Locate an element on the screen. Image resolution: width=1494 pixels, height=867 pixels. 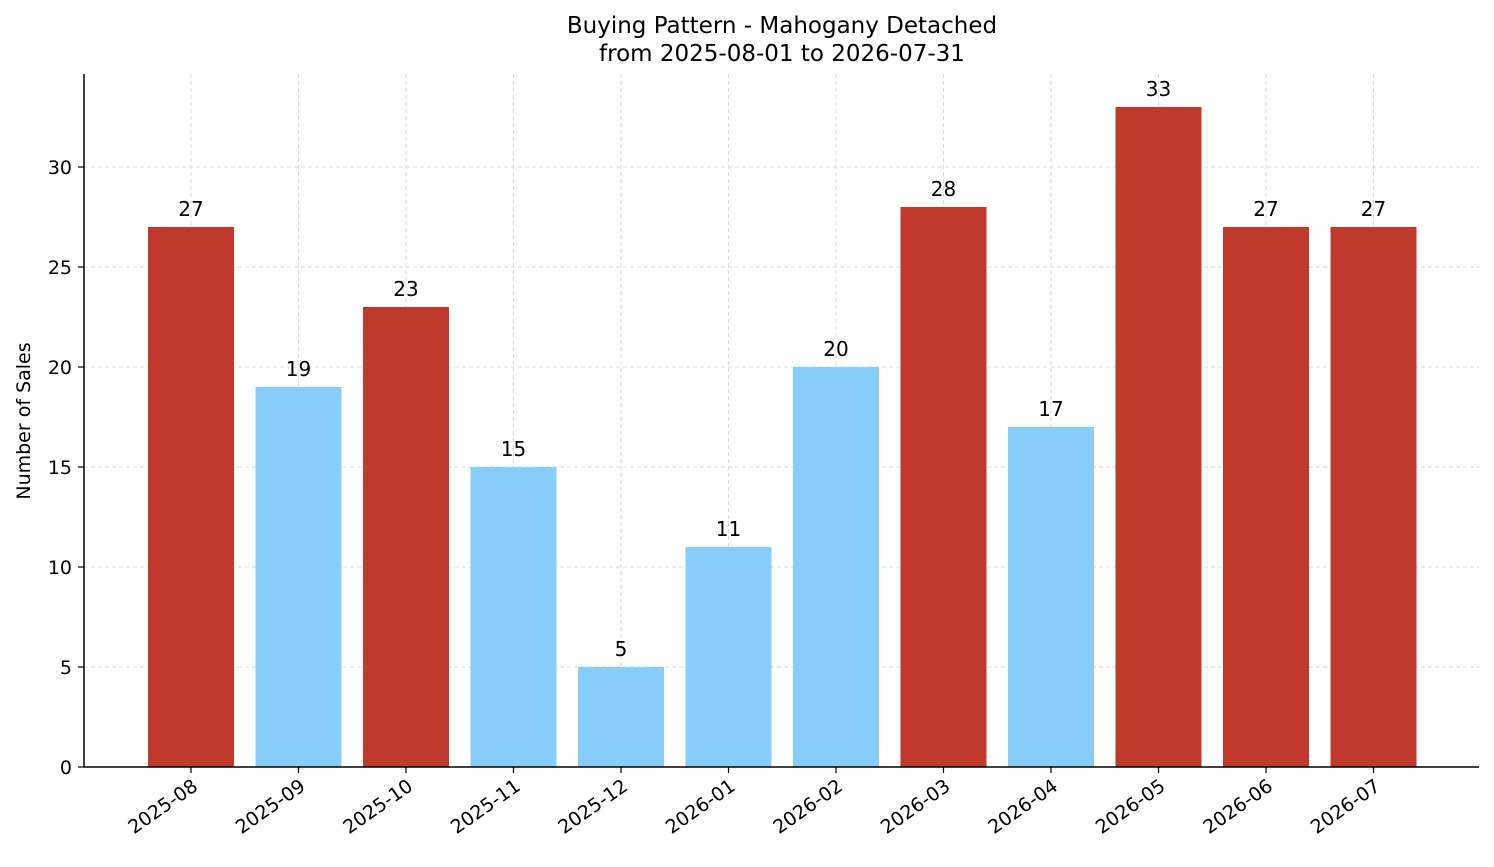
data-label-2025-08: 27 is located at coordinates (190, 209).